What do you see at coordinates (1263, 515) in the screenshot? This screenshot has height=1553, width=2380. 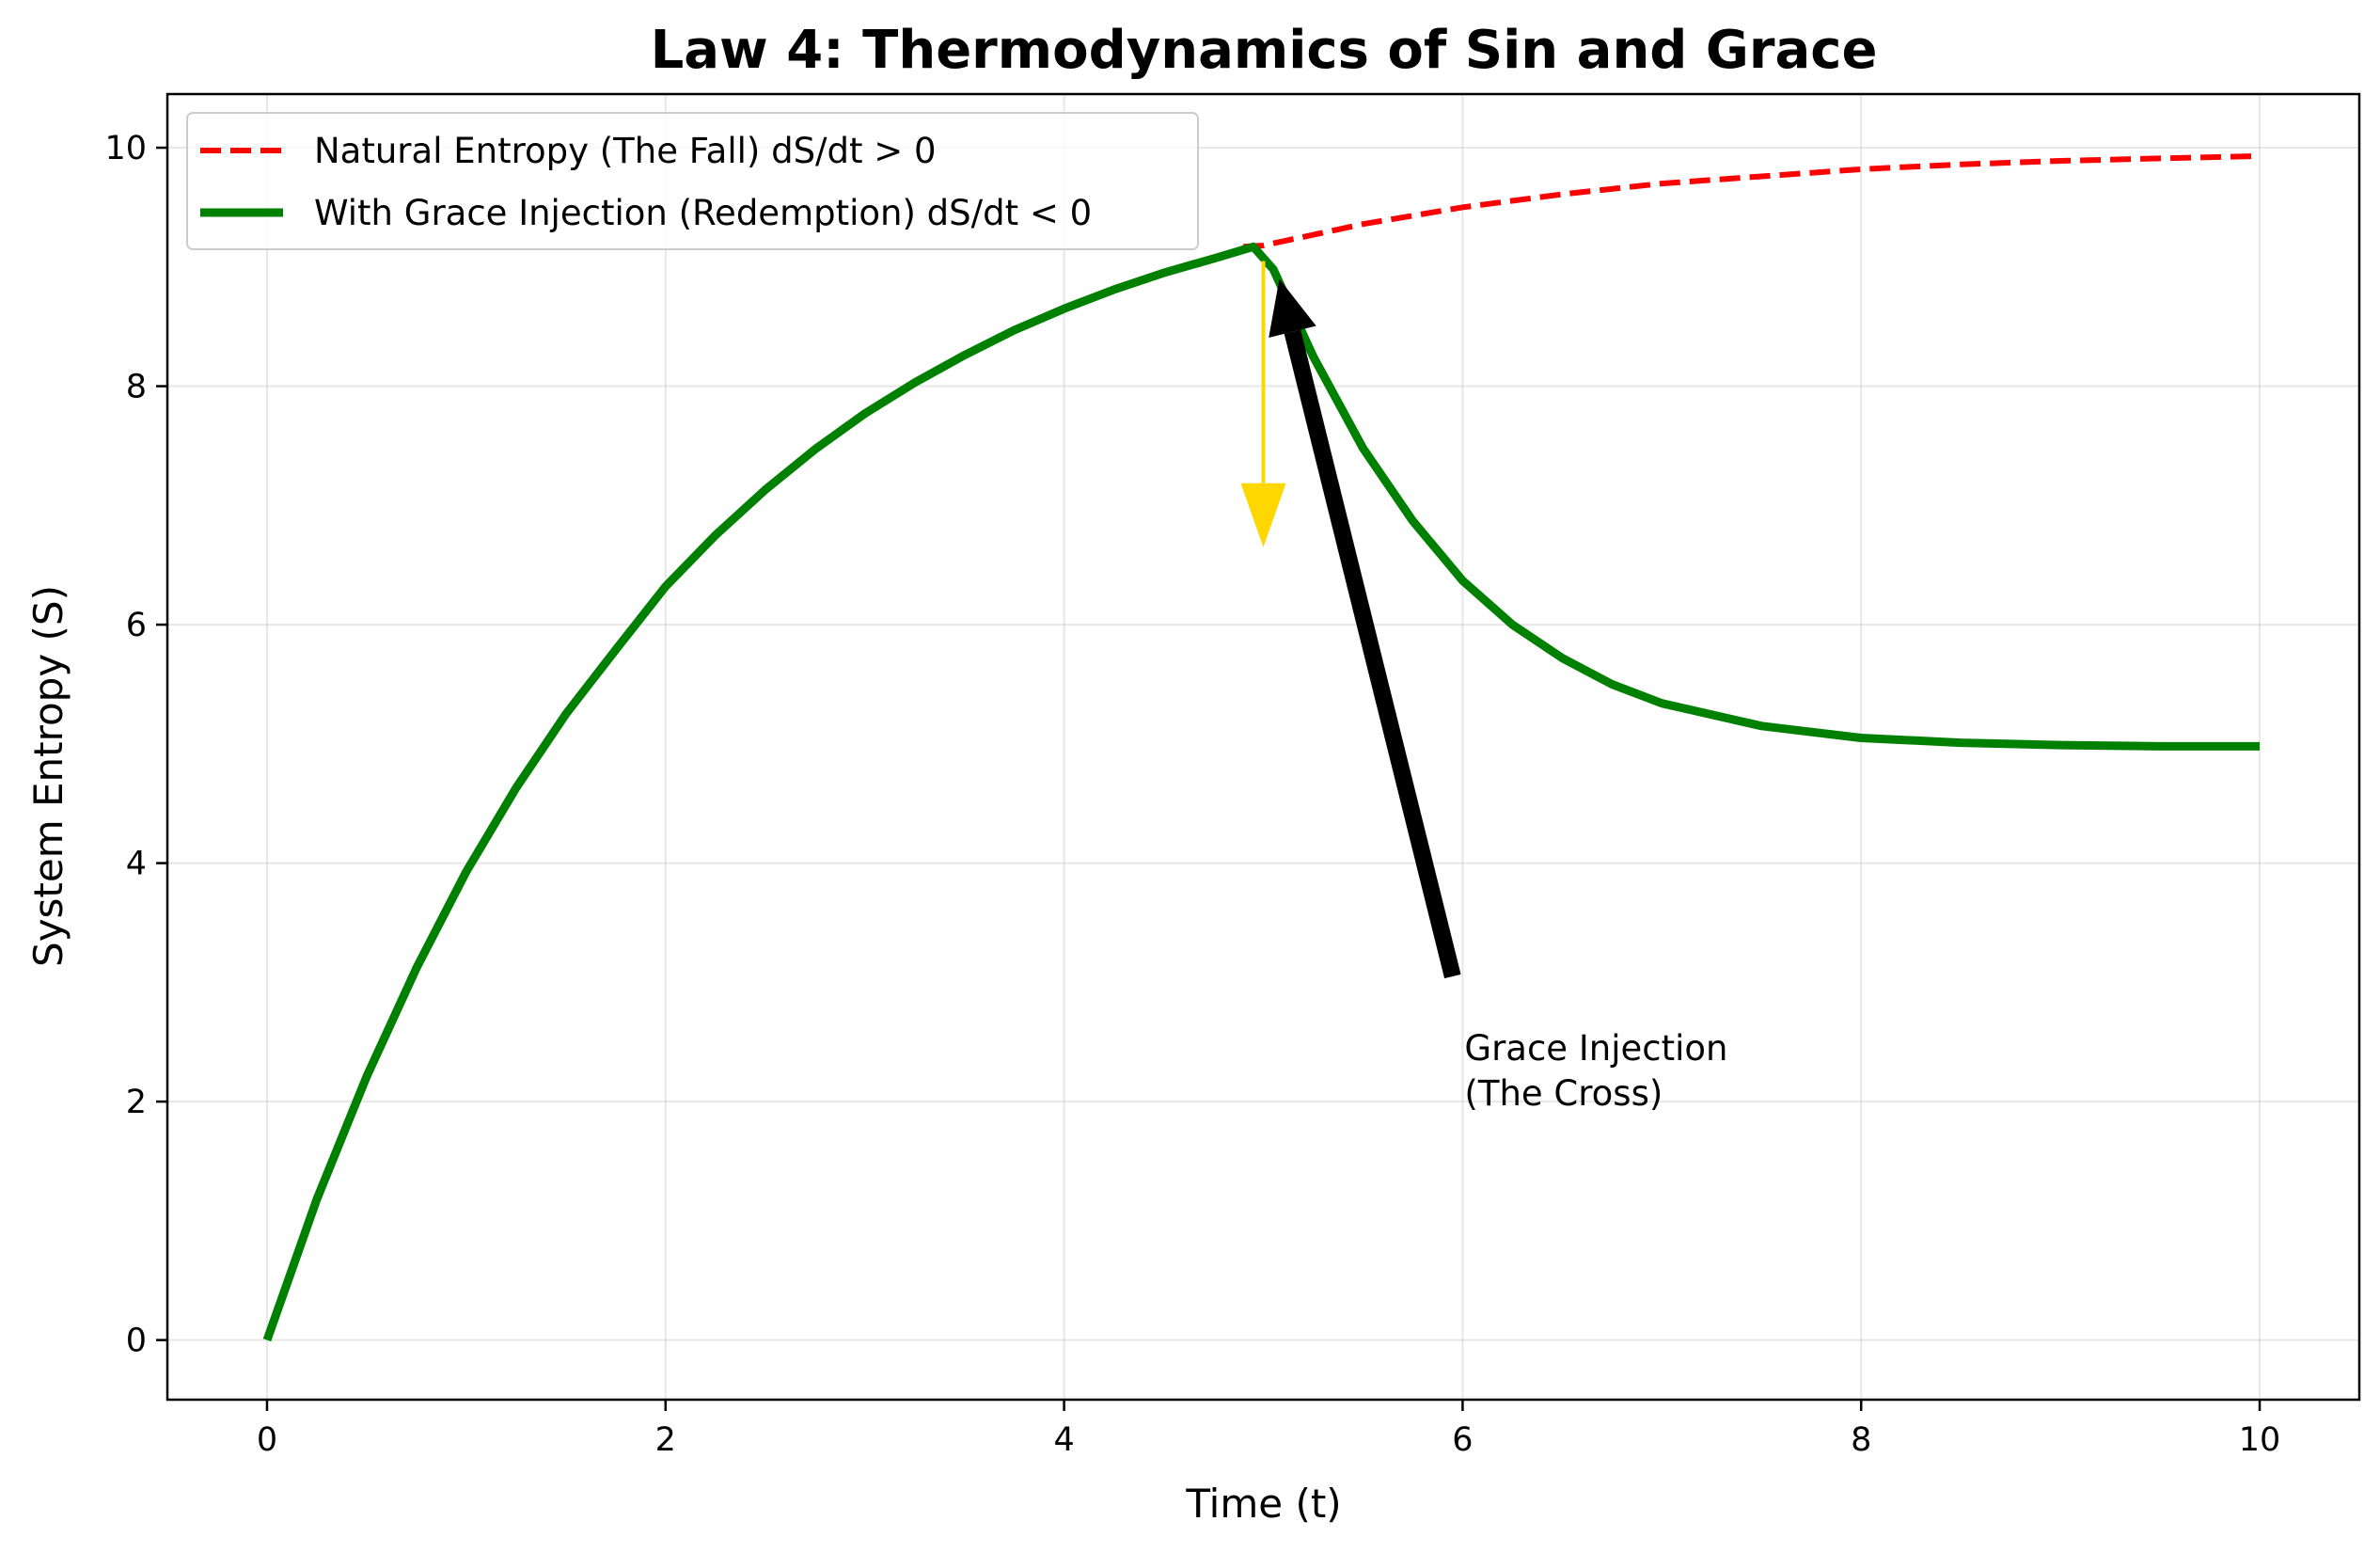 I see `drop-arrow-head` at bounding box center [1263, 515].